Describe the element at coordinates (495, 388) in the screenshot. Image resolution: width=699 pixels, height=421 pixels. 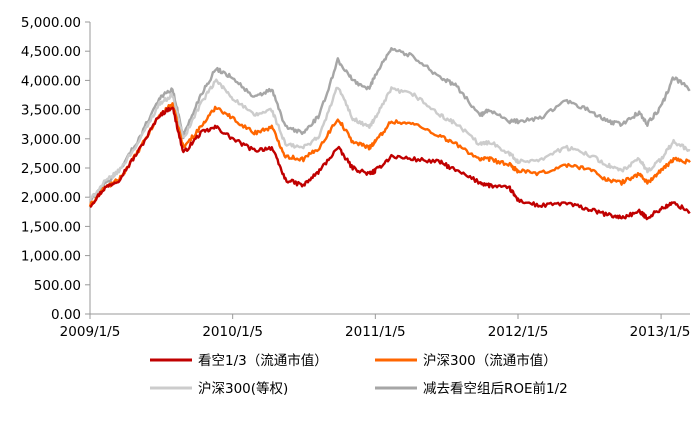
I see `legend-label: 减去看空组后ROE前1/2` at that location.